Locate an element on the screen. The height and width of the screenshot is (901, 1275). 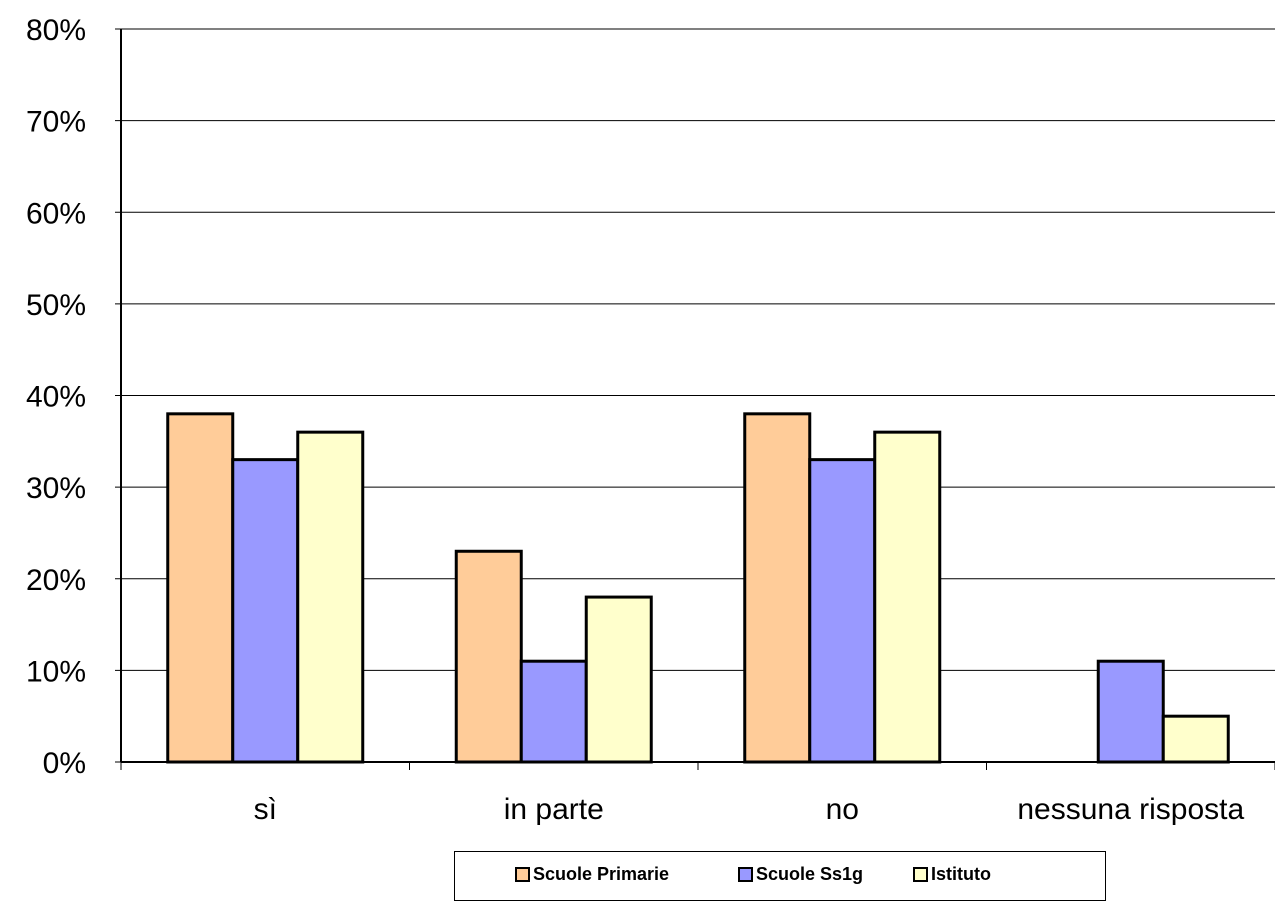
legend-label-ss1g: Scuole Ss1g is located at coordinates (810, 874).